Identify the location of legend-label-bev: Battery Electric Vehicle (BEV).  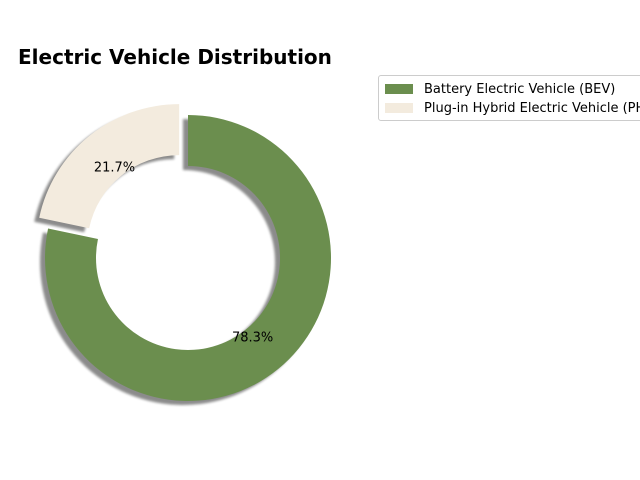
(520, 89).